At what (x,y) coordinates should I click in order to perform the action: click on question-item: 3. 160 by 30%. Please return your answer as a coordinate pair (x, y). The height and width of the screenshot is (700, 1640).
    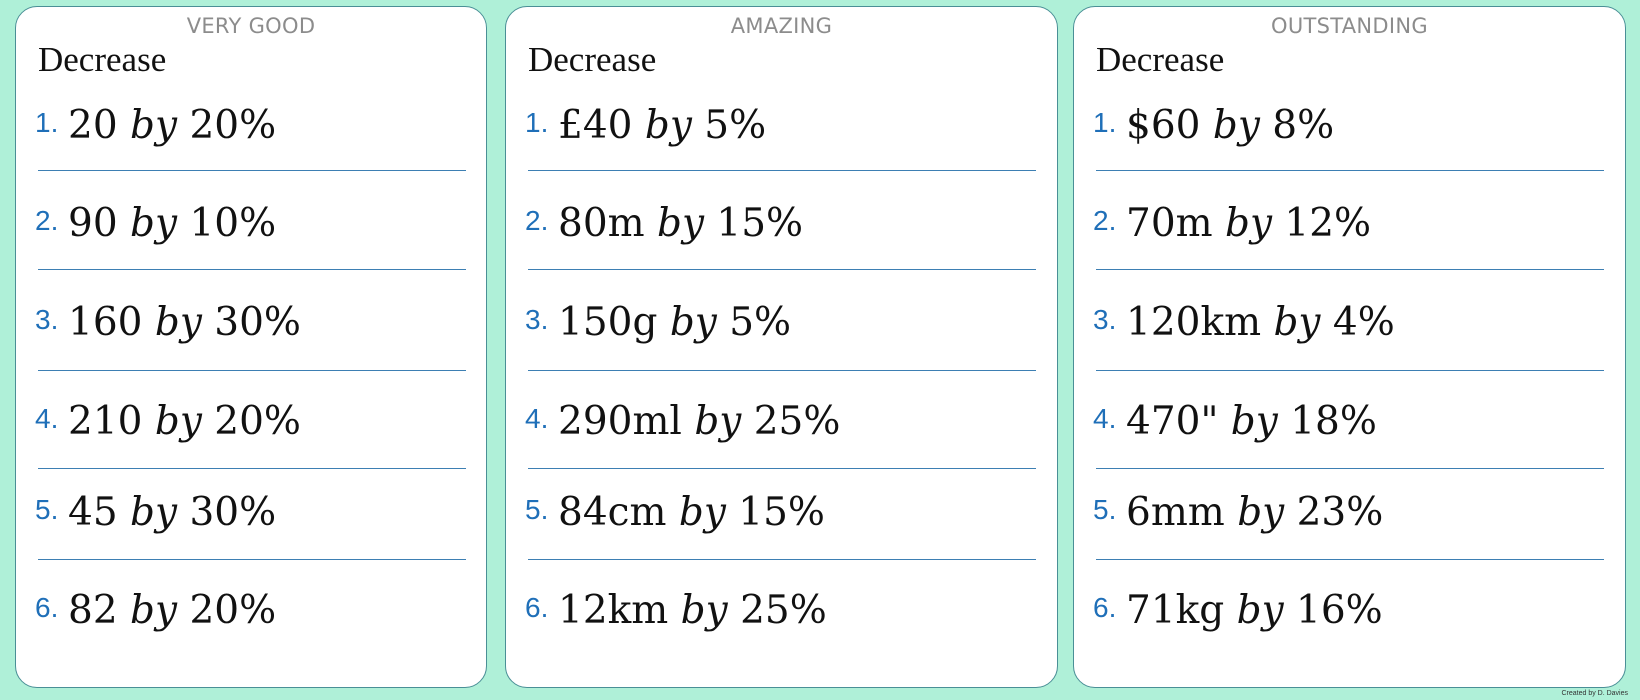
    Looking at the image, I should click on (260, 325).